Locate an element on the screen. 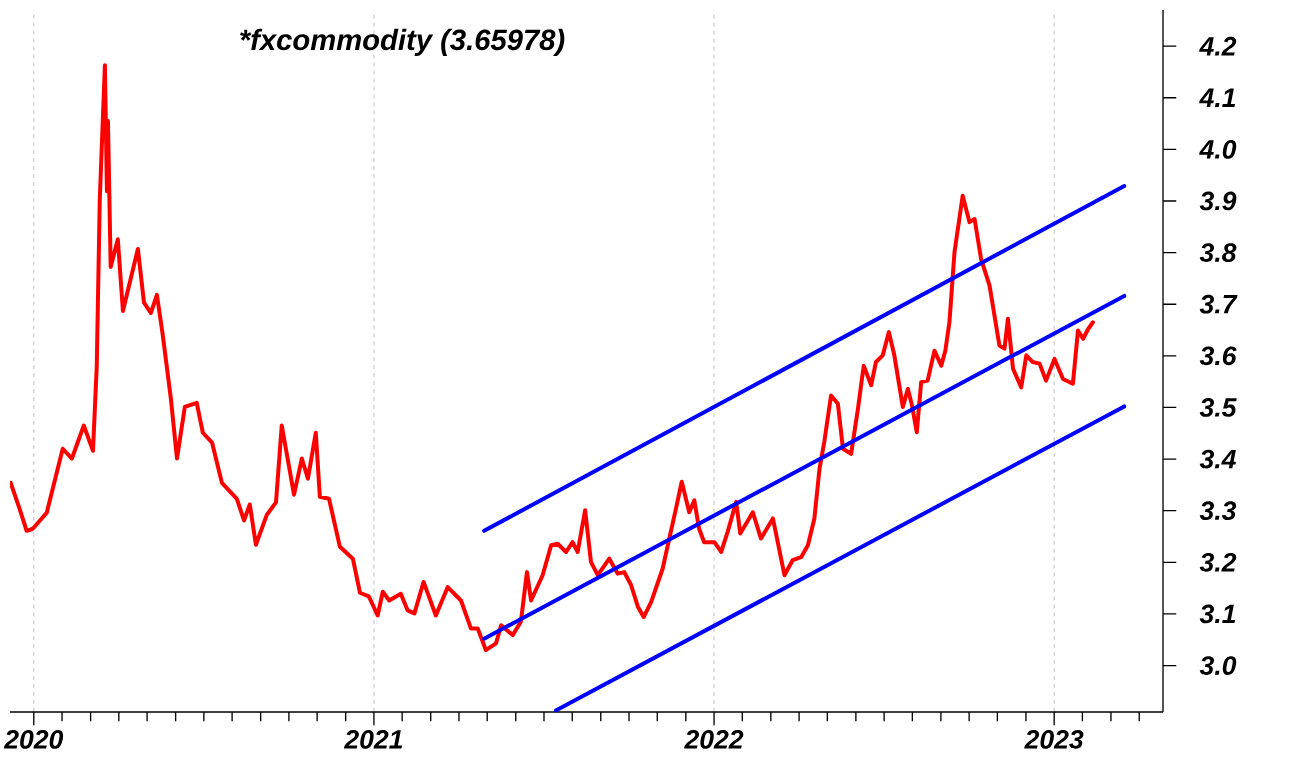 Image resolution: width=1293 pixels, height=769 pixels. y-tick-label: 3.8 is located at coordinates (1218, 252).